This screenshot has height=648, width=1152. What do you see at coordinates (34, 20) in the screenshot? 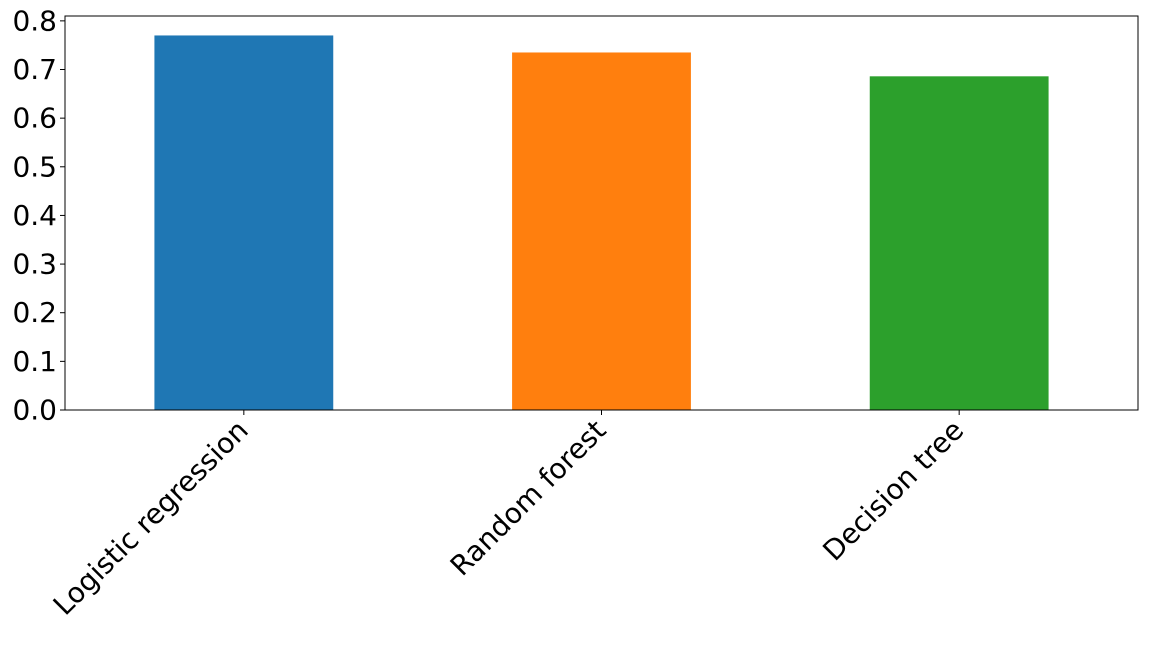
I see `y-tick-label: 0.8` at bounding box center [34, 20].